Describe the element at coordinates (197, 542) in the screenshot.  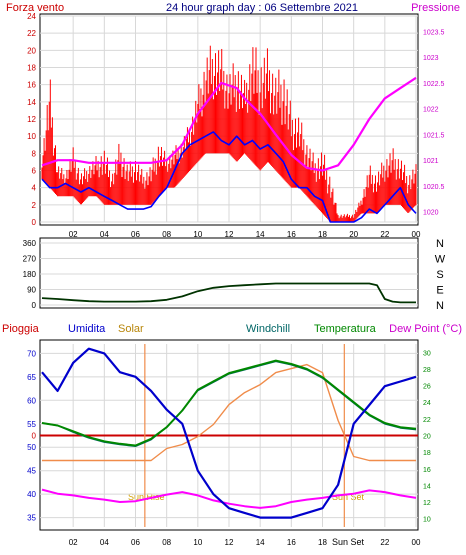
I see `x-tick-label-bottom: 10` at that location.